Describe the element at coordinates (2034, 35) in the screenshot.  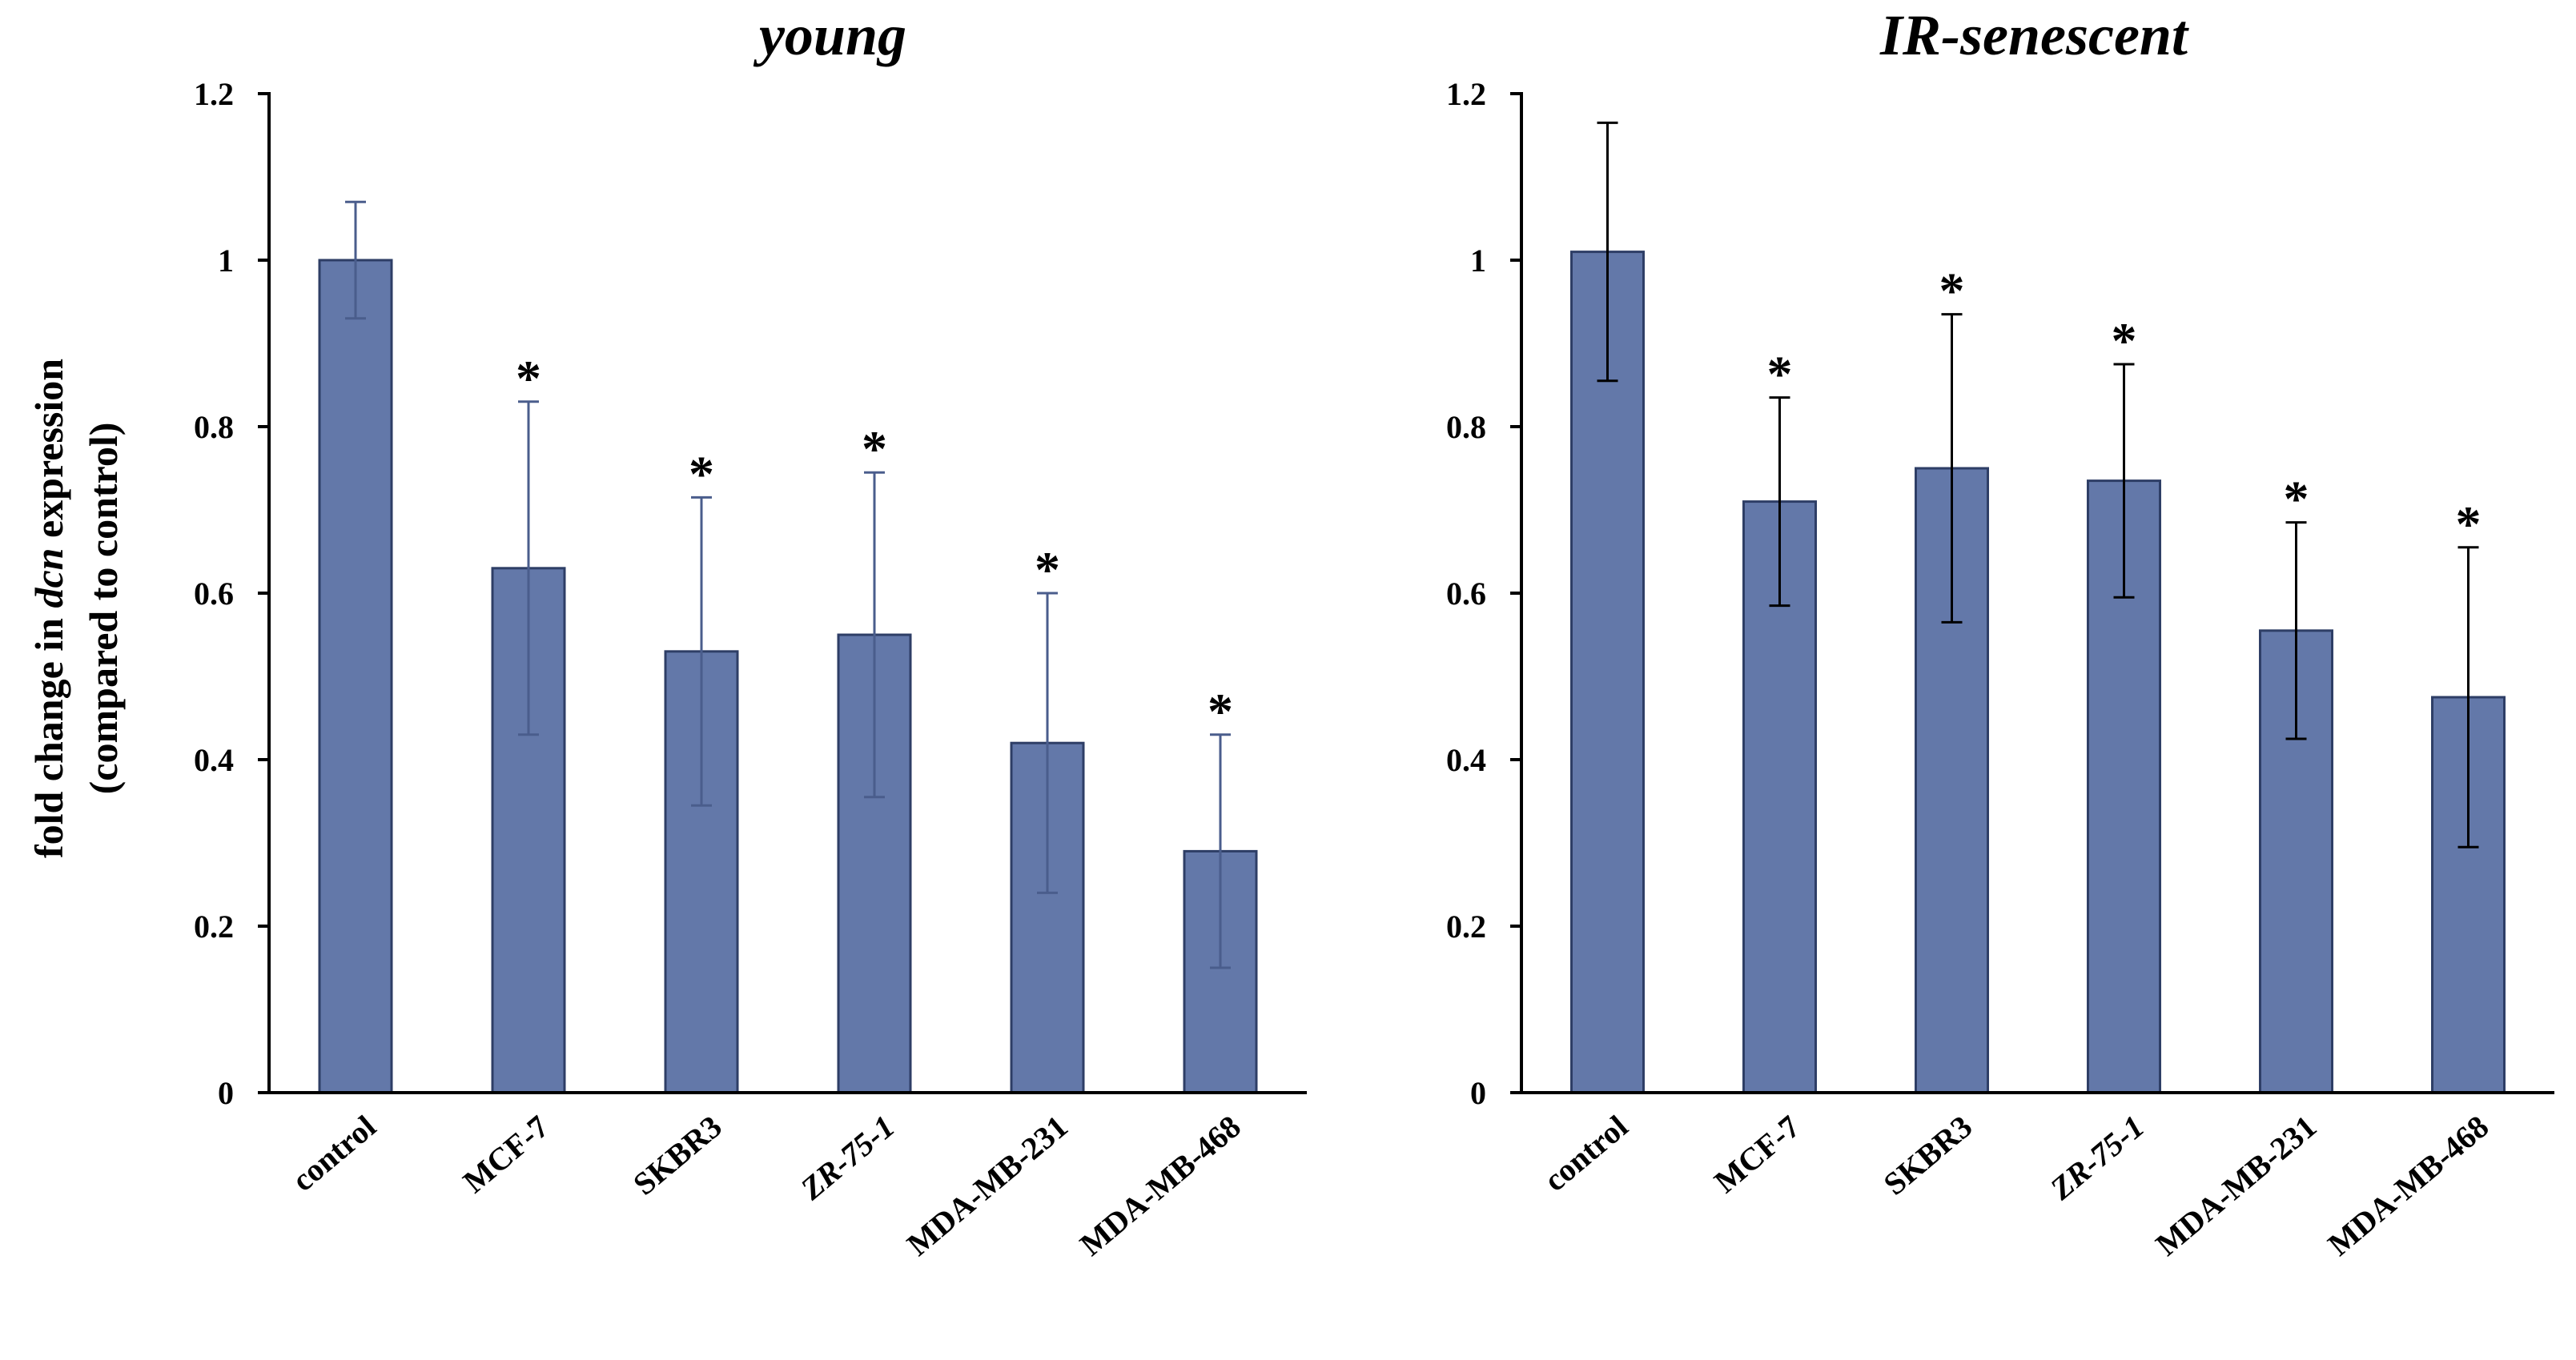
I see `chart-title: IR-senescent` at that location.